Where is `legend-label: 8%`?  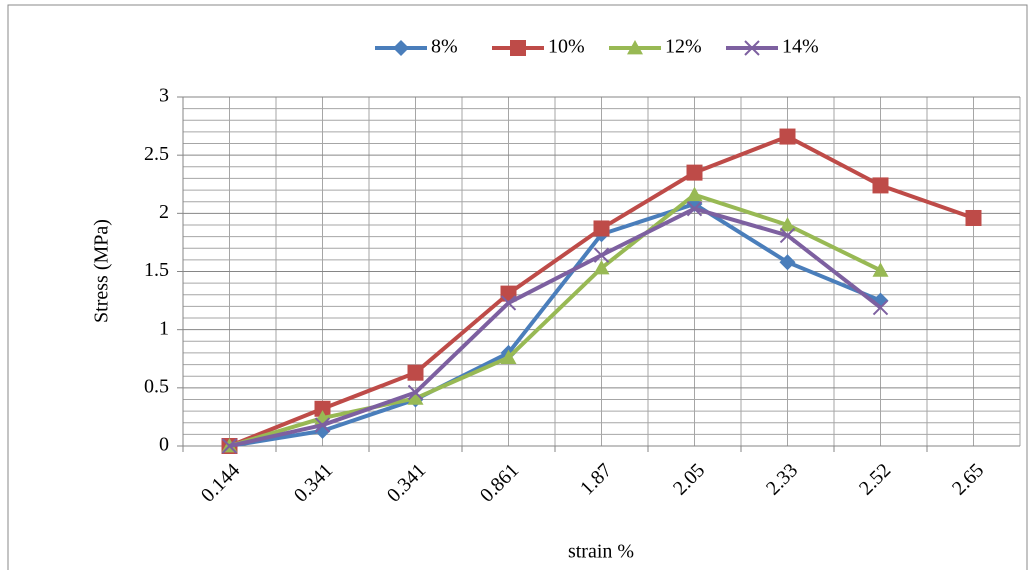 legend-label: 8% is located at coordinates (444, 47).